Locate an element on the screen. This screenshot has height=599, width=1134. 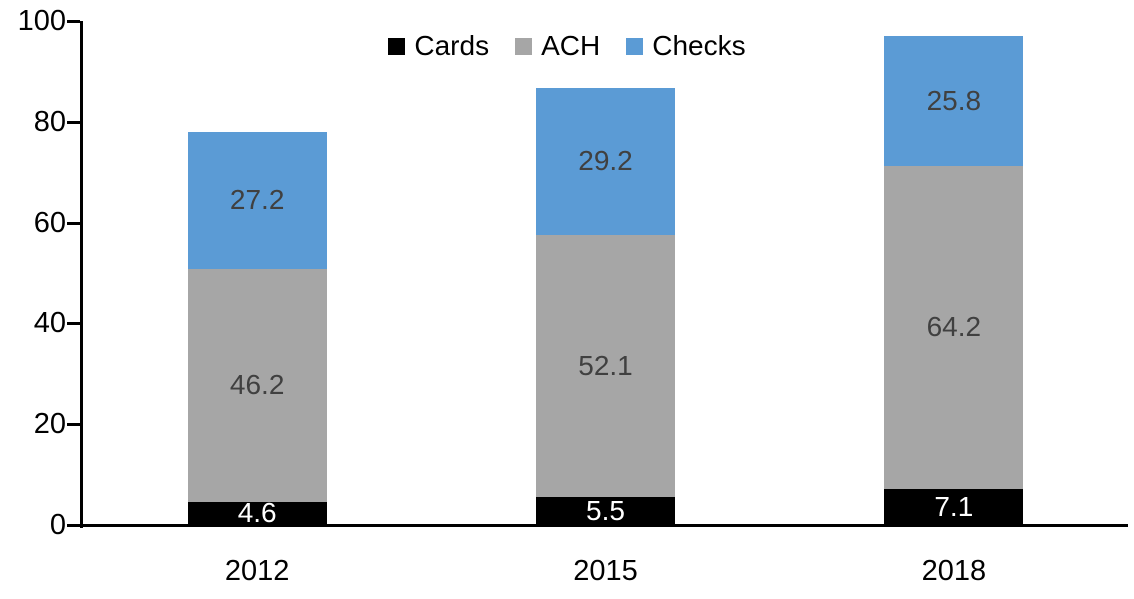
bar-value-label: 7.1 is located at coordinates (954, 507).